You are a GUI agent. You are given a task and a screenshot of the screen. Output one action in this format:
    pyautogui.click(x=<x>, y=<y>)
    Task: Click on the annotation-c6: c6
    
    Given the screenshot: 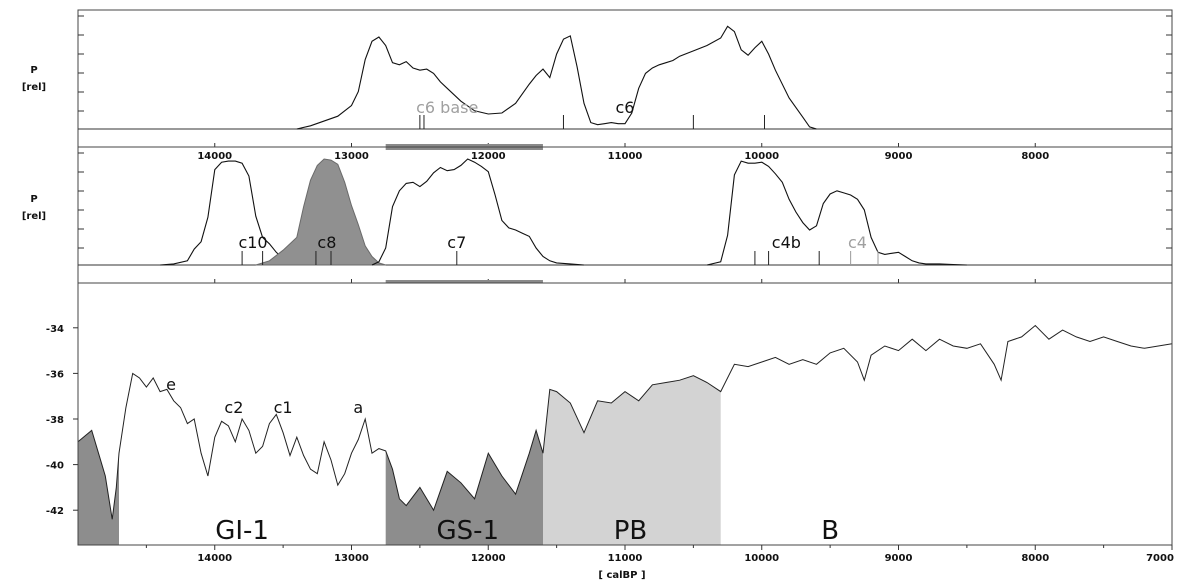 What is the action you would take?
    pyautogui.click(x=625, y=107)
    